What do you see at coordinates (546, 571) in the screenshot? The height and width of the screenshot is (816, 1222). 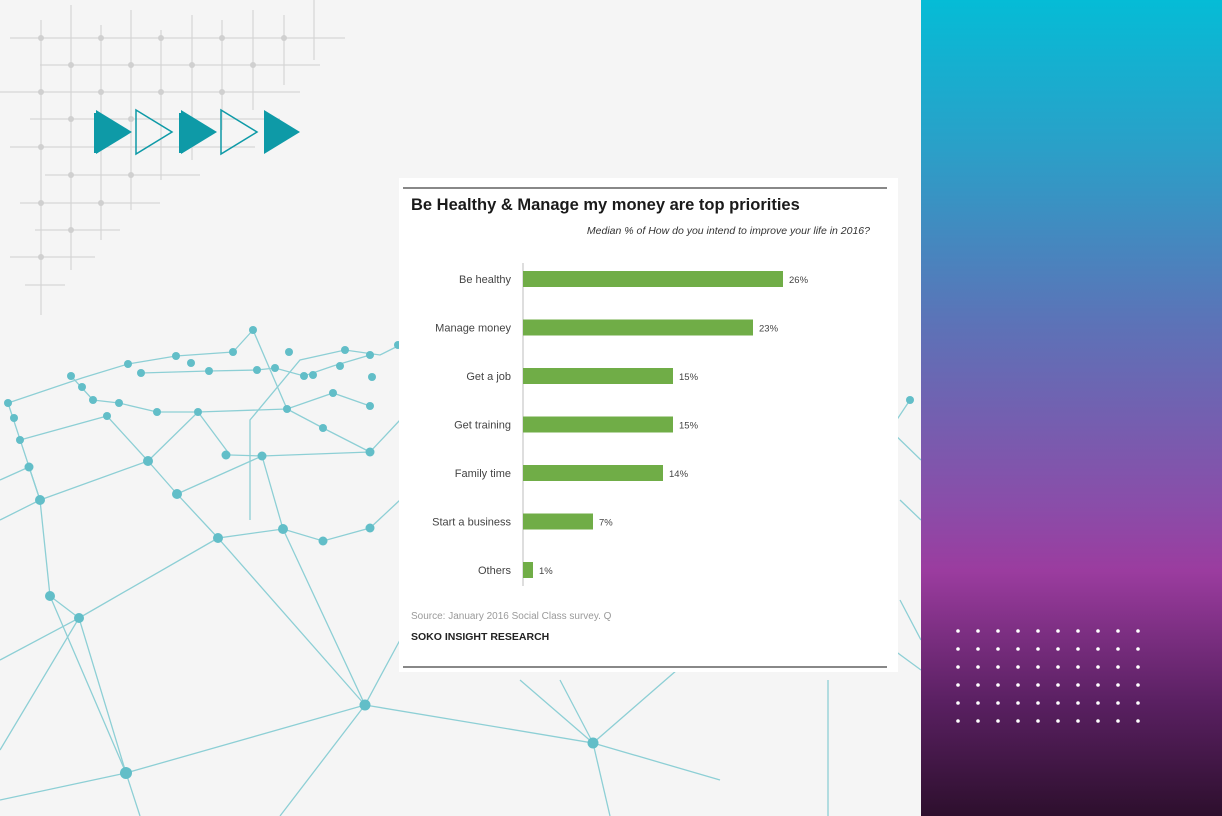 I see `value-label: 1%` at bounding box center [546, 571].